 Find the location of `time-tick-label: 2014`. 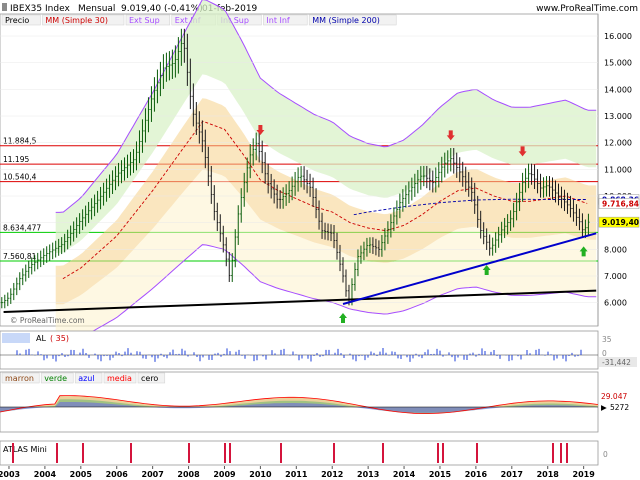

time-tick-label: 2014 is located at coordinates (404, 474).